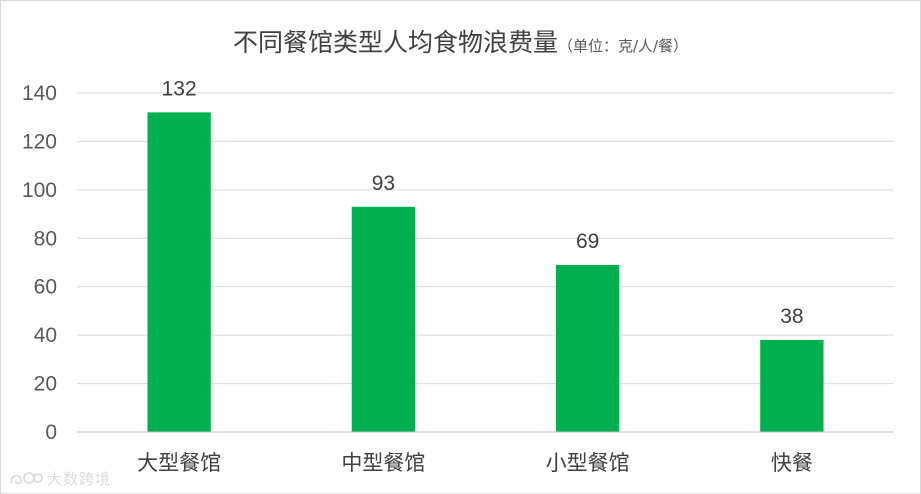  Describe the element at coordinates (179, 88) in the screenshot. I see `data-label: 132` at that location.